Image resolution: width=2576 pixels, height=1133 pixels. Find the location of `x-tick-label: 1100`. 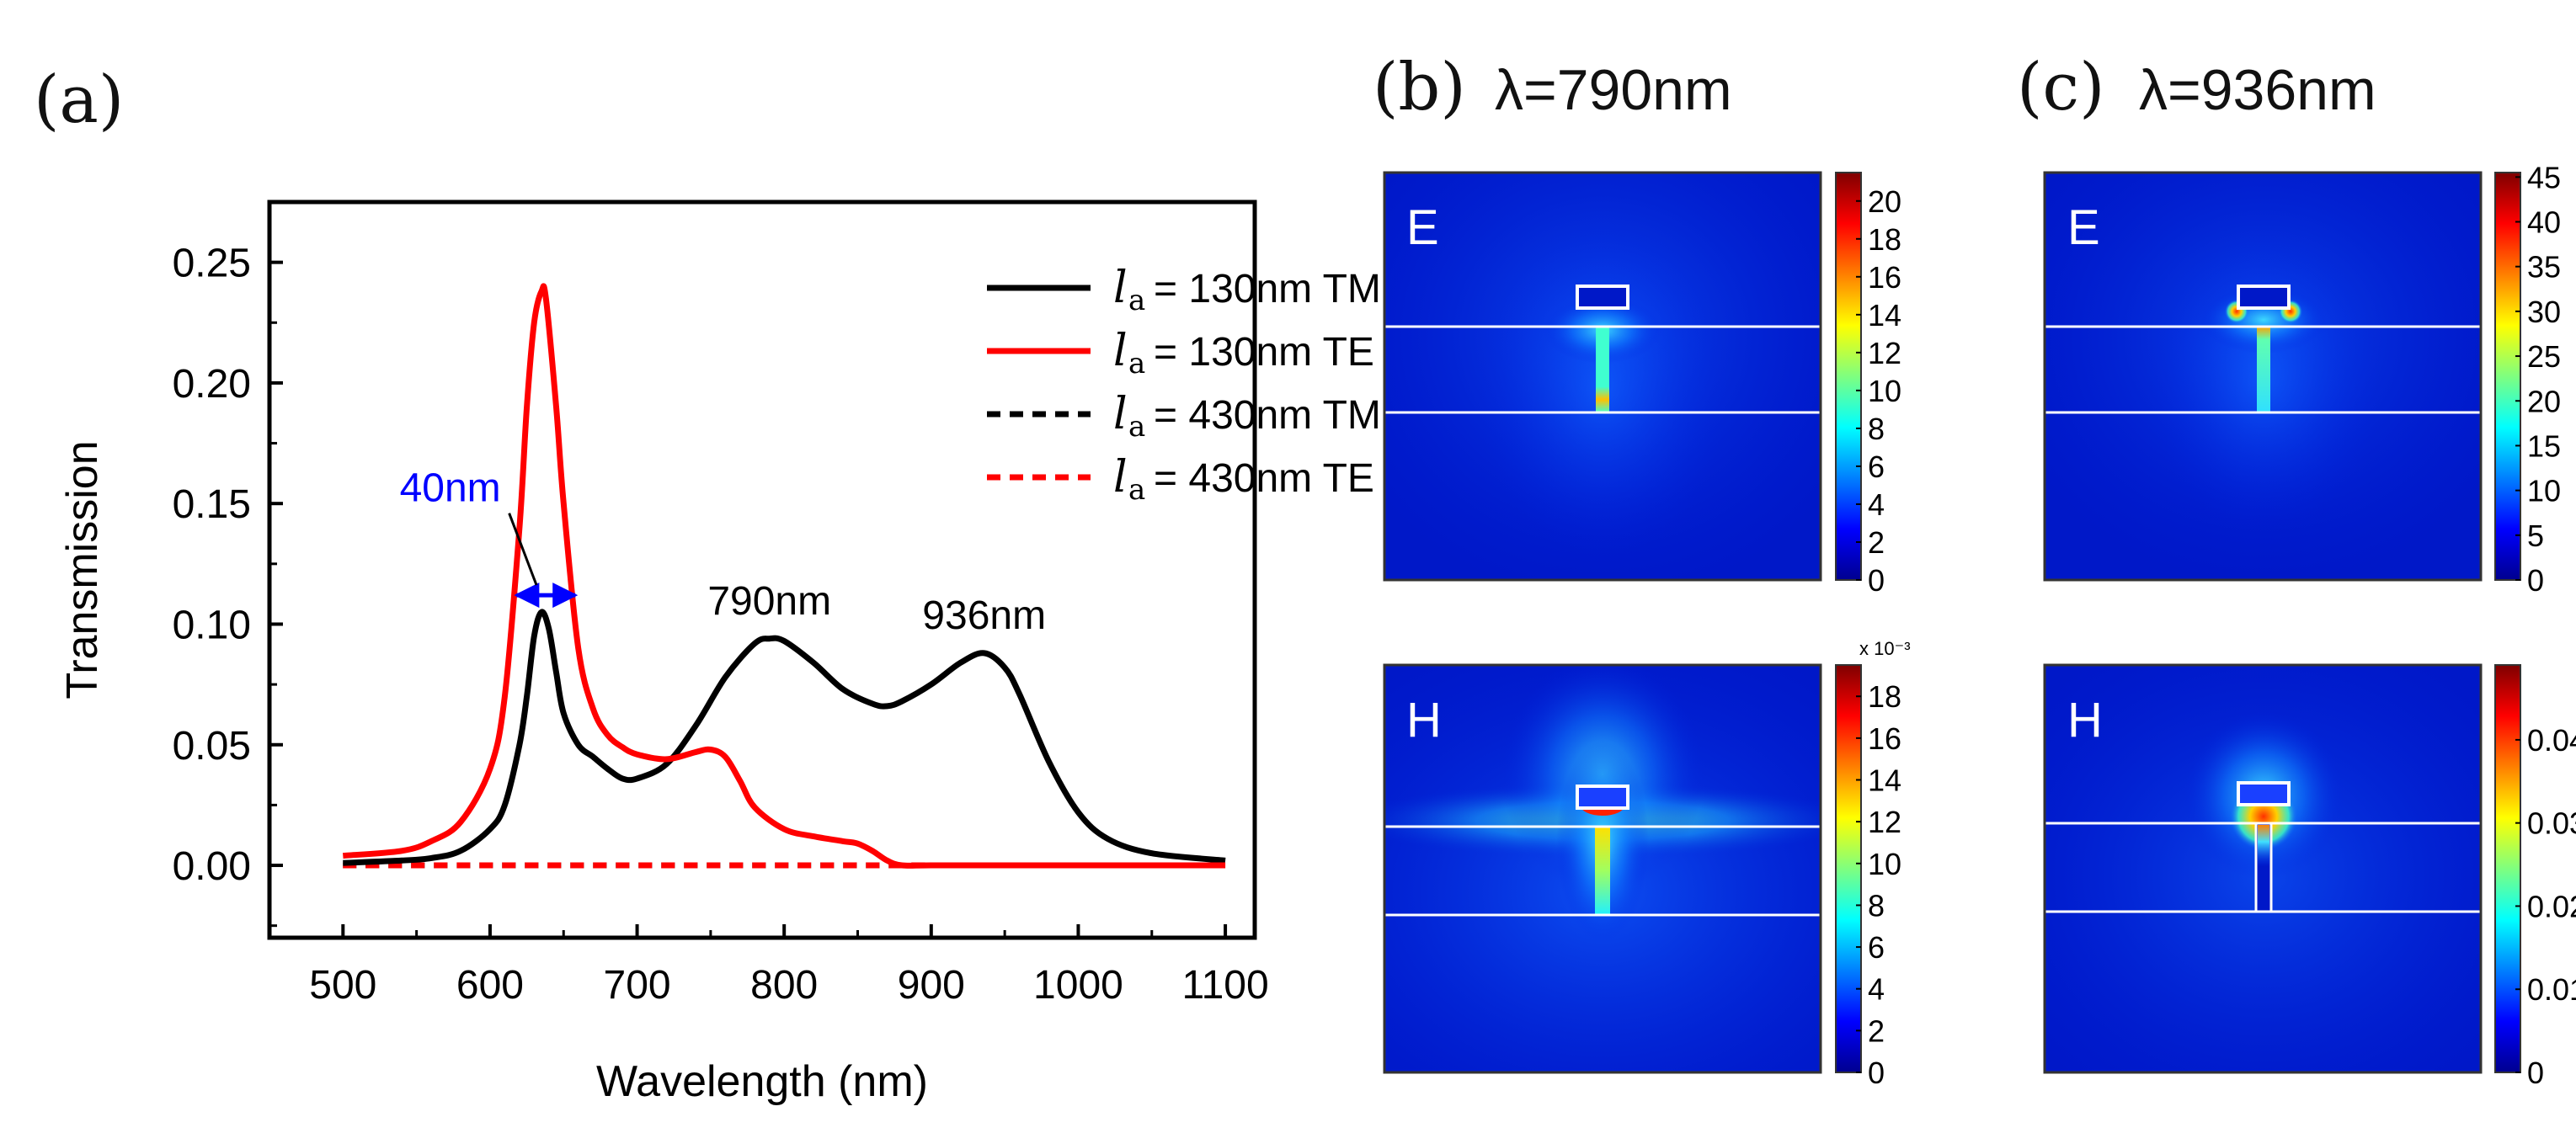

x-tick-label: 1100 is located at coordinates (1224, 986).